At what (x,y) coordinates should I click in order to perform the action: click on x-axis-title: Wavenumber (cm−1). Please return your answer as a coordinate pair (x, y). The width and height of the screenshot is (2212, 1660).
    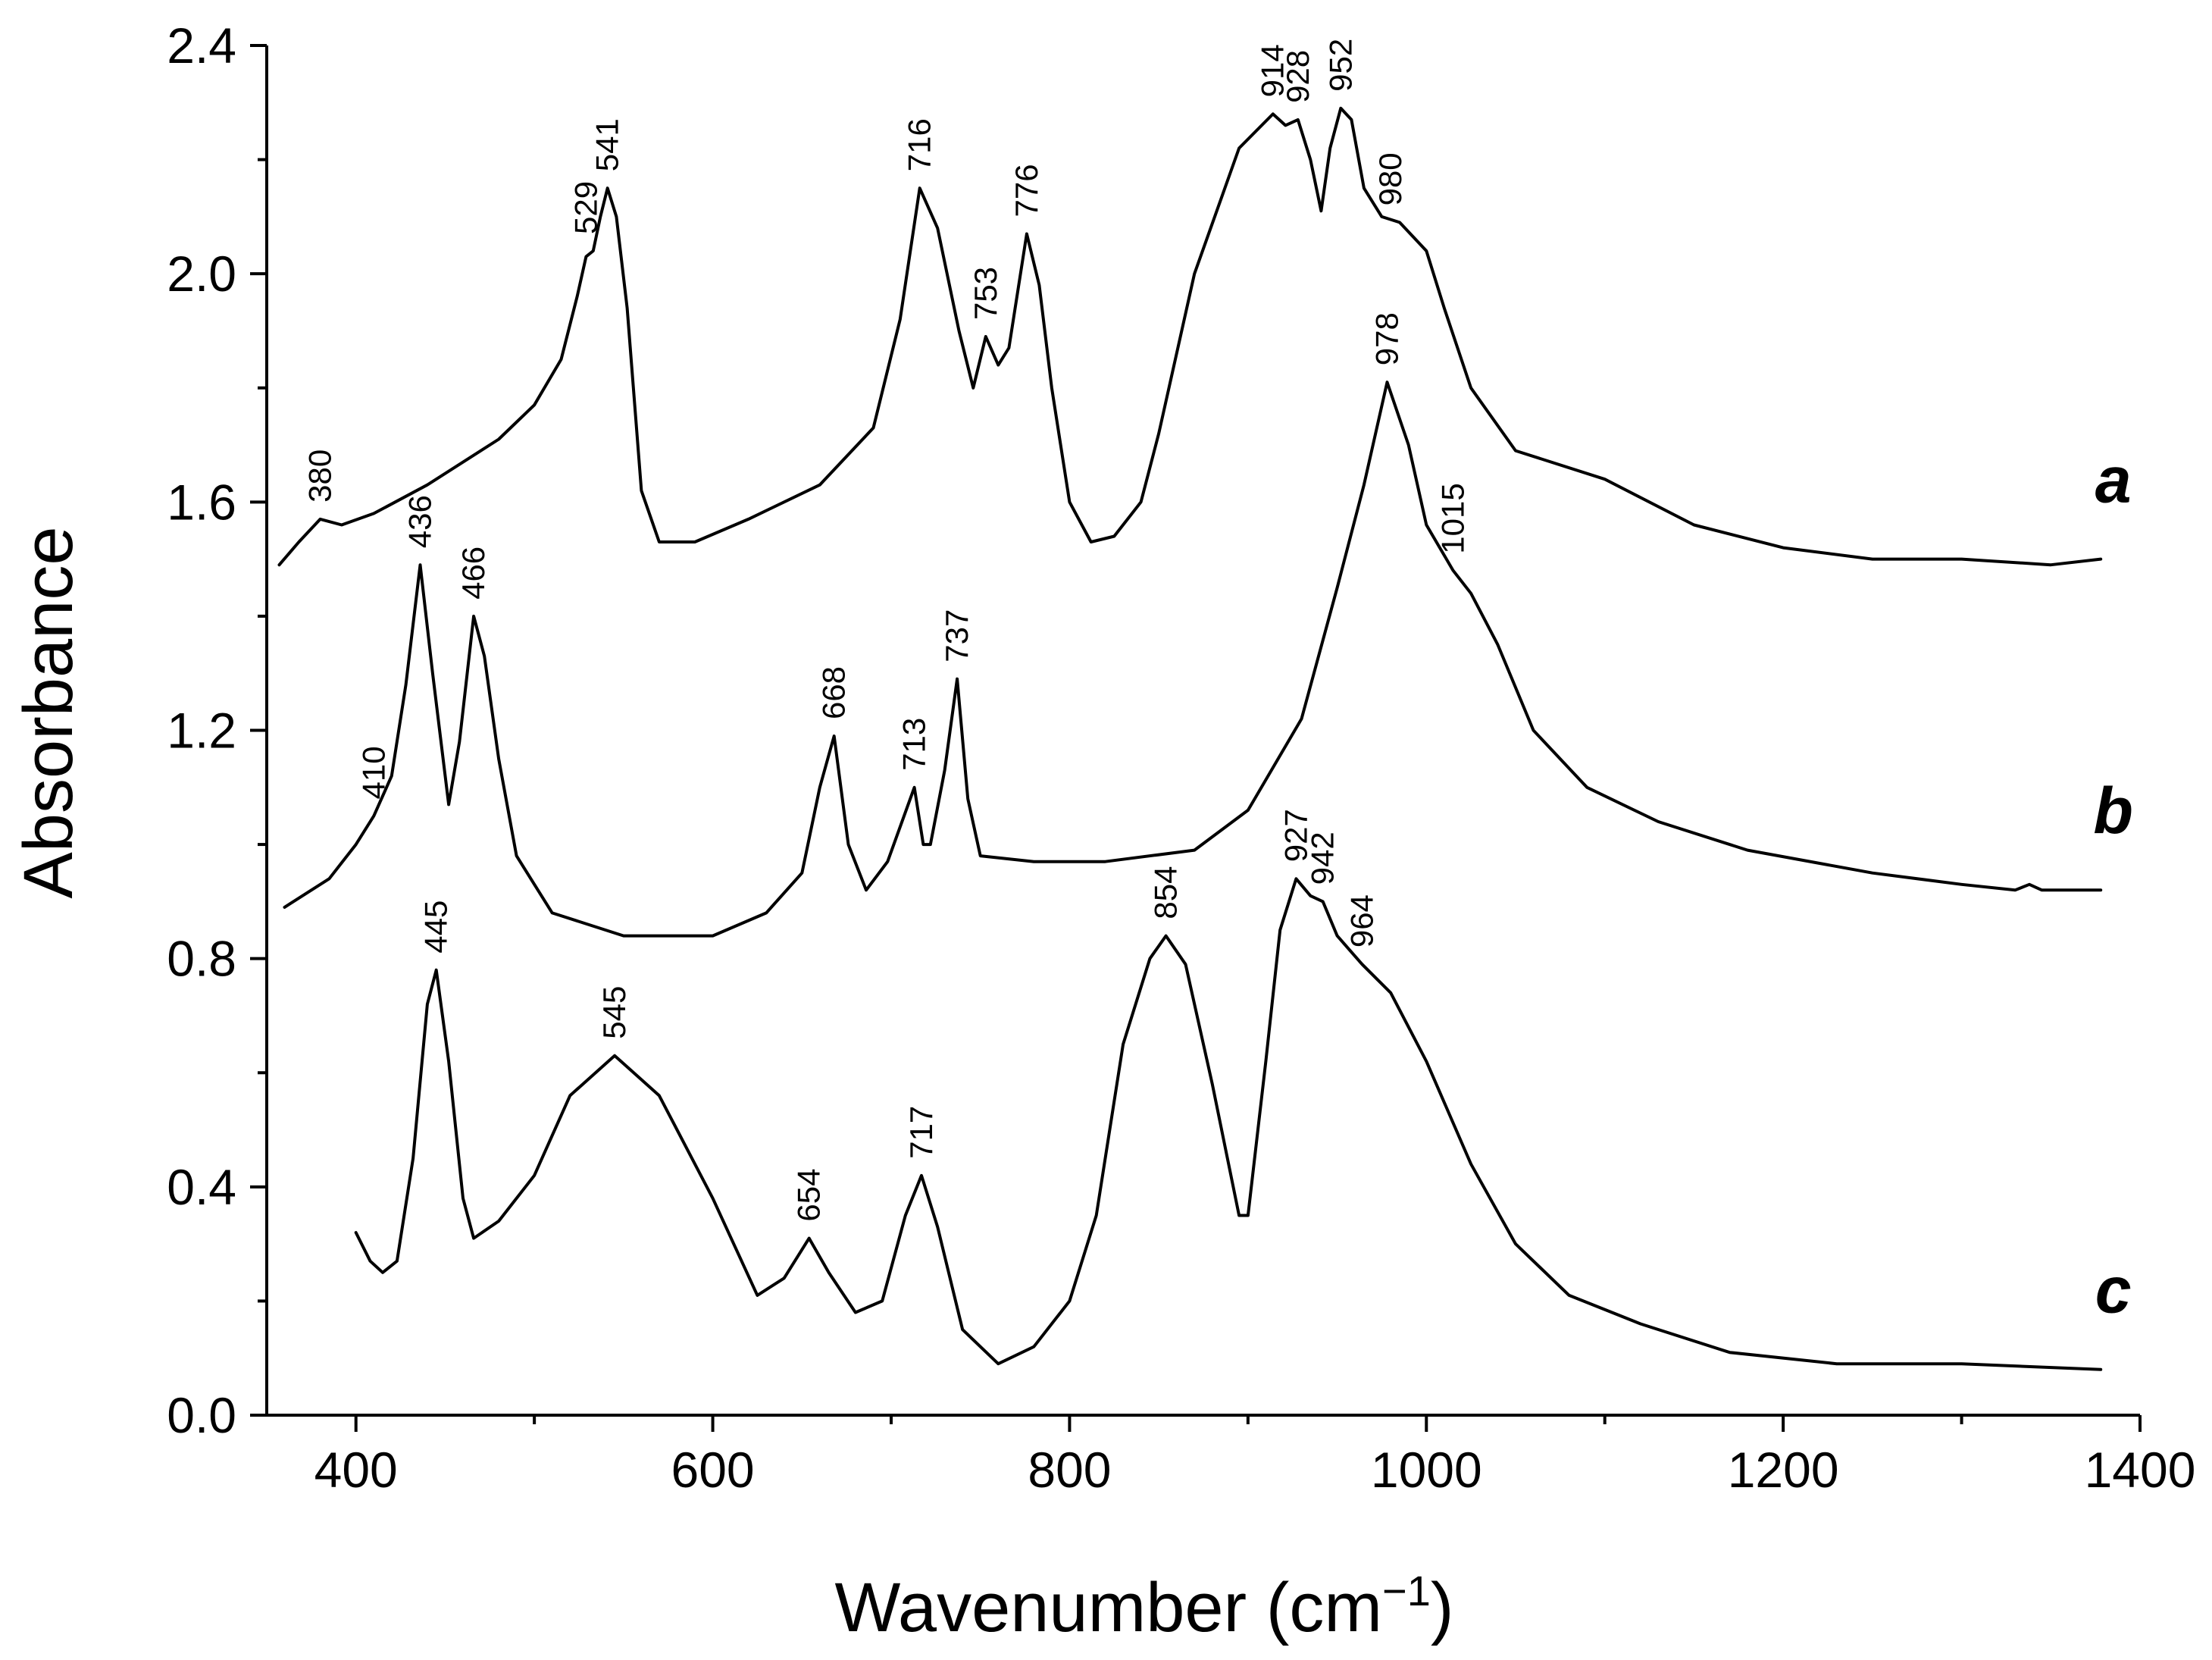
    Looking at the image, I should click on (1143, 1606).